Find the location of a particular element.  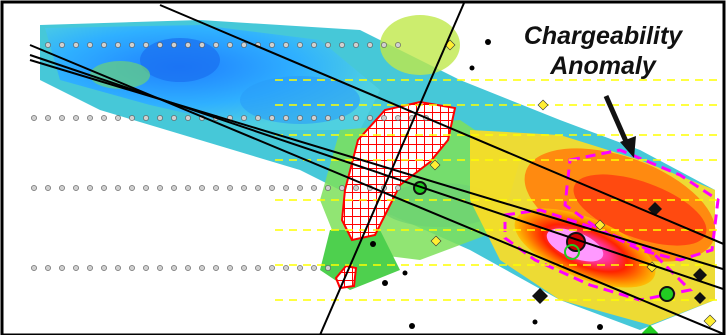

annotation-line-2: Anomaly is located at coordinates (603, 66).